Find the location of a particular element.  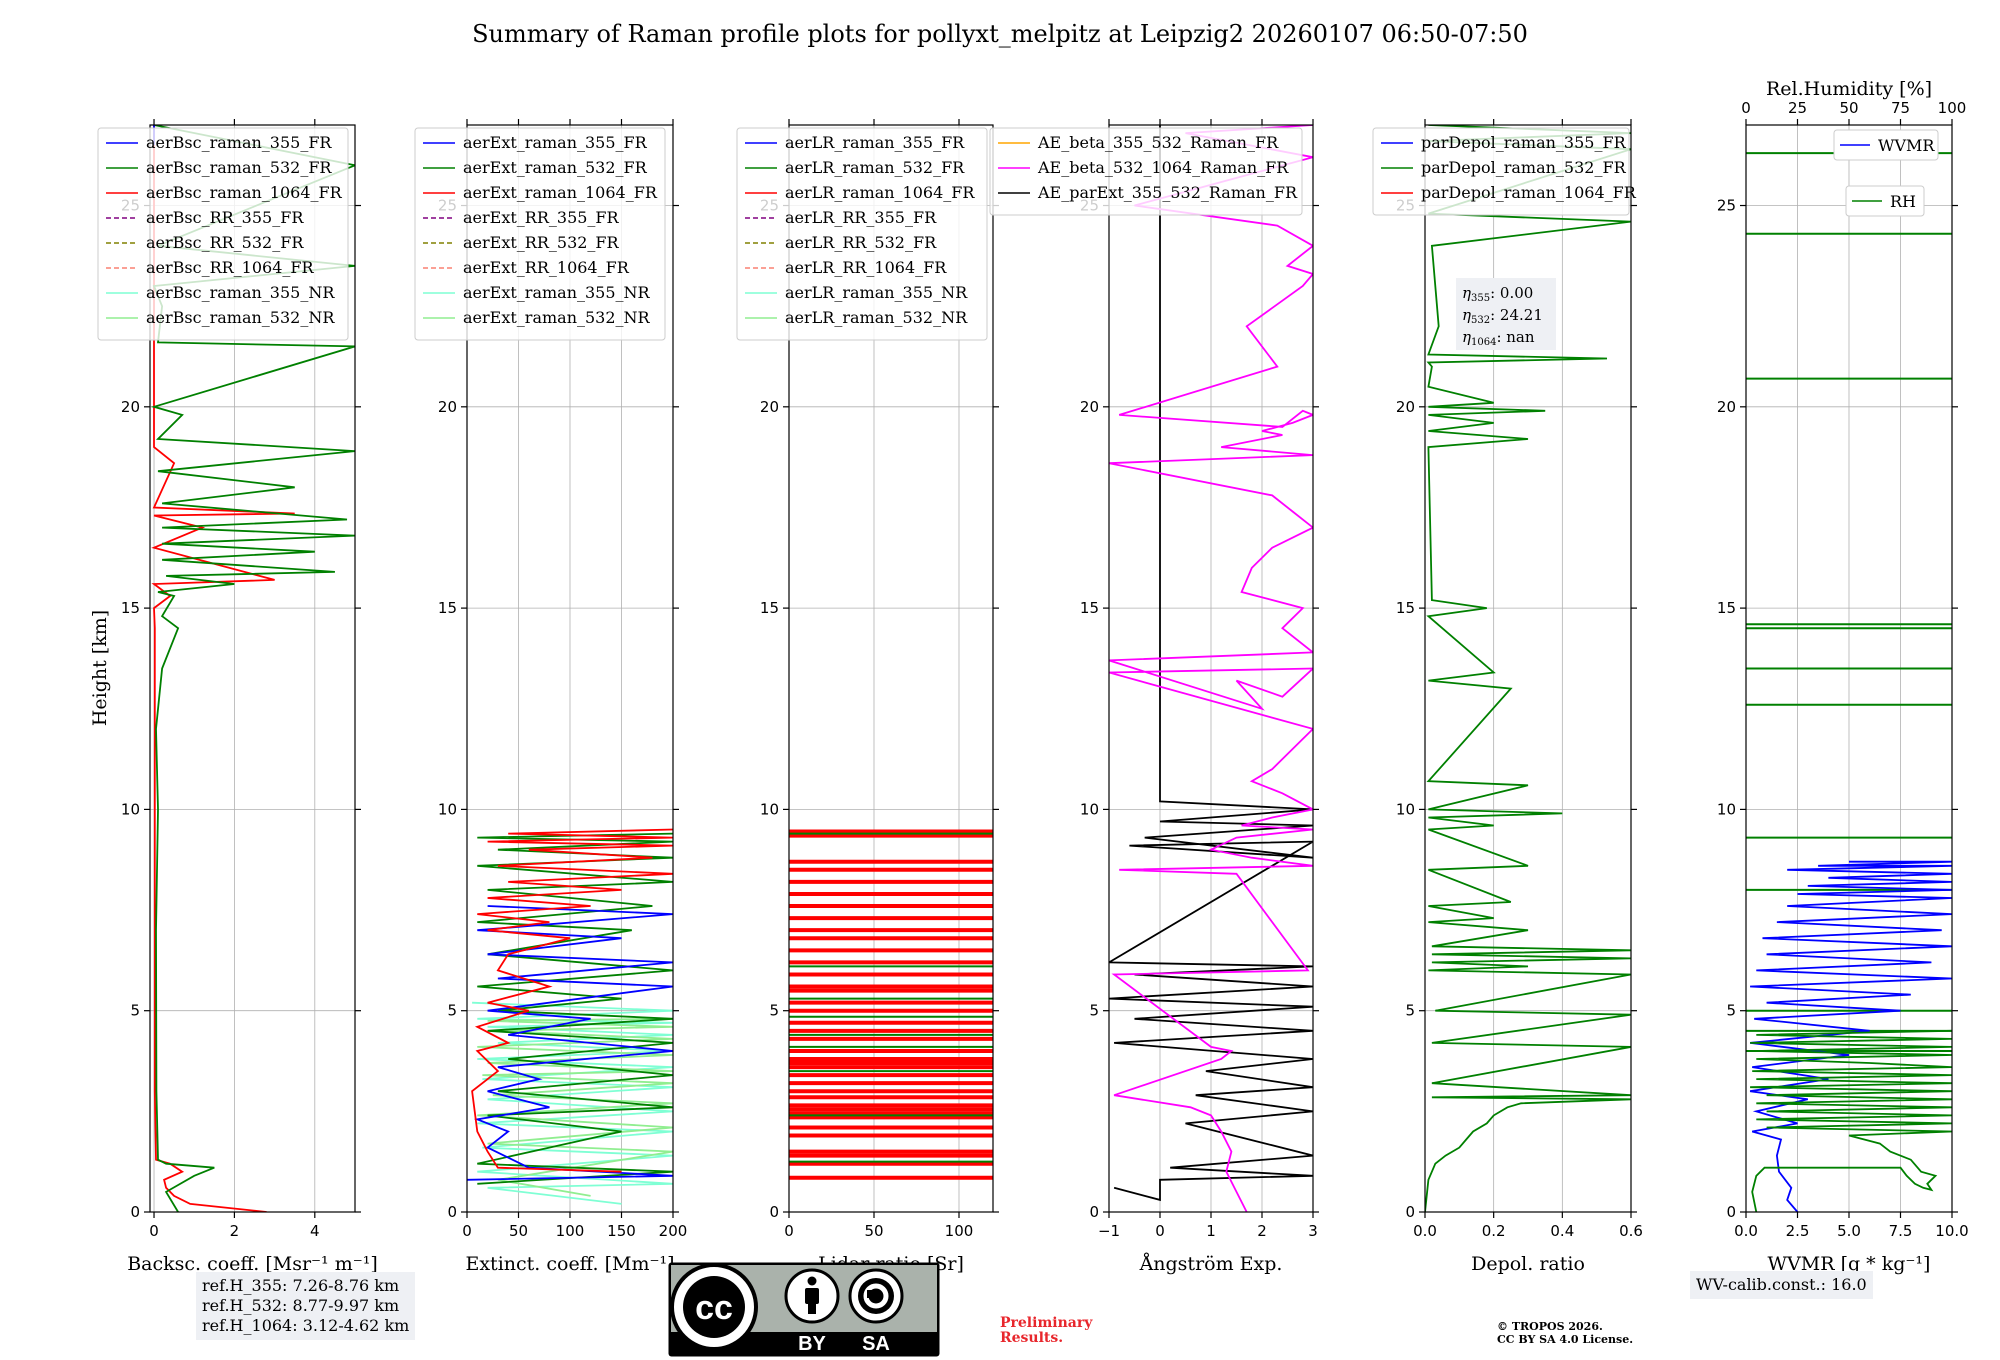

eta-annotation: η1064: nan is located at coordinates (1498, 338).